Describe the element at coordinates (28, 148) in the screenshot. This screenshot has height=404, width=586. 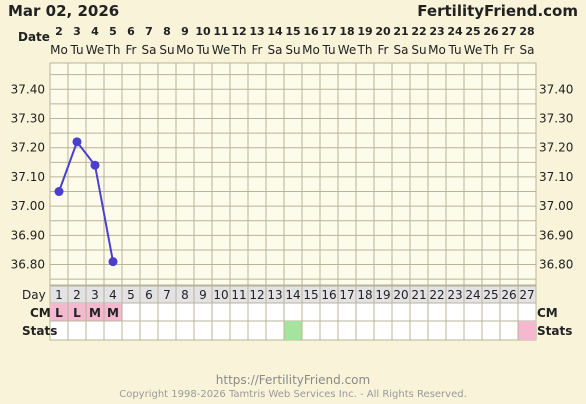
I see `y-tick-label-left: 37.20` at that location.